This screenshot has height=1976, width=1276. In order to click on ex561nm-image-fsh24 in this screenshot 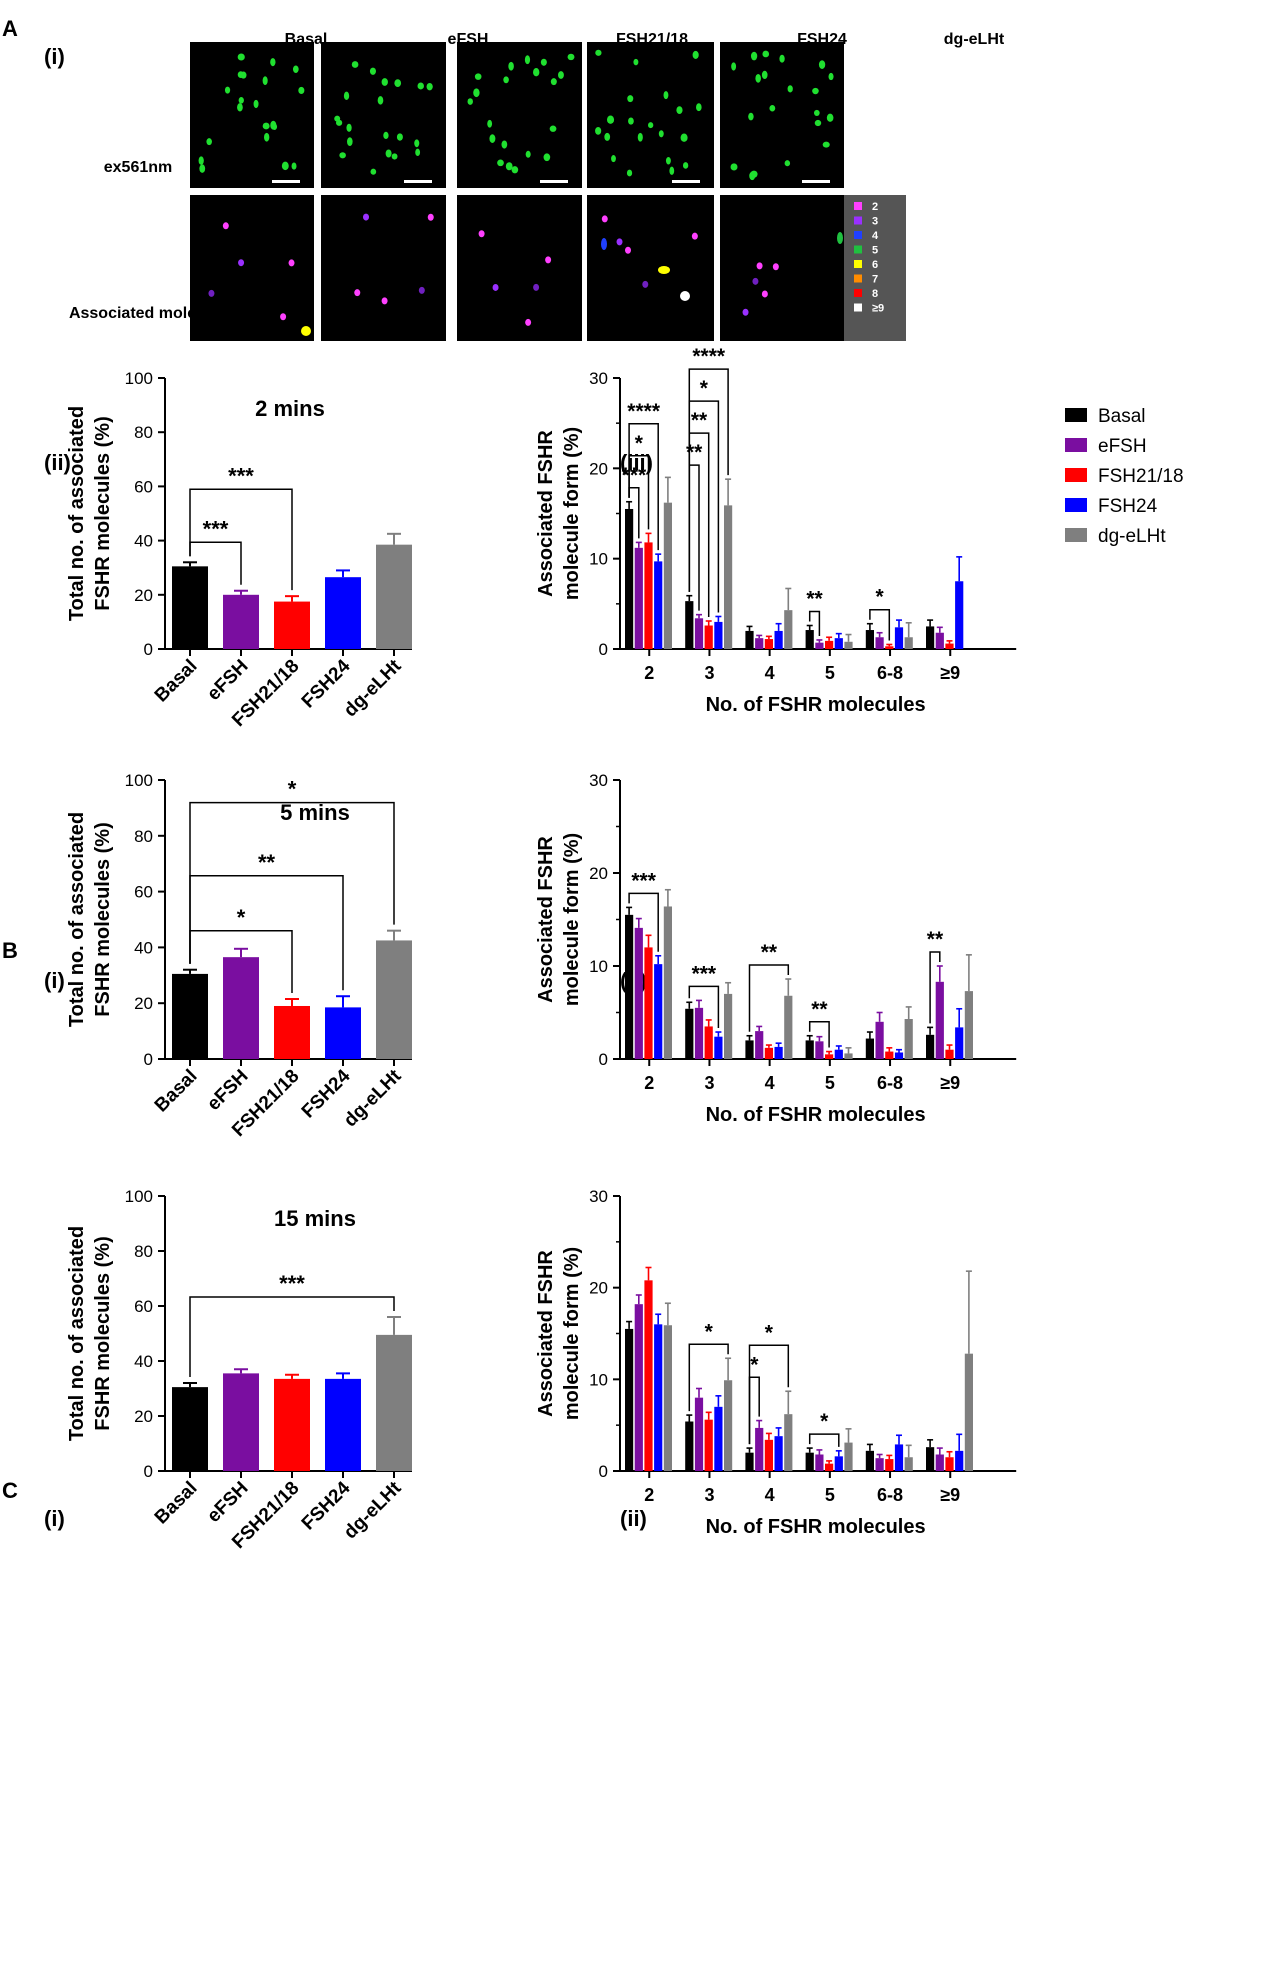, I will do `click(650, 115)`.